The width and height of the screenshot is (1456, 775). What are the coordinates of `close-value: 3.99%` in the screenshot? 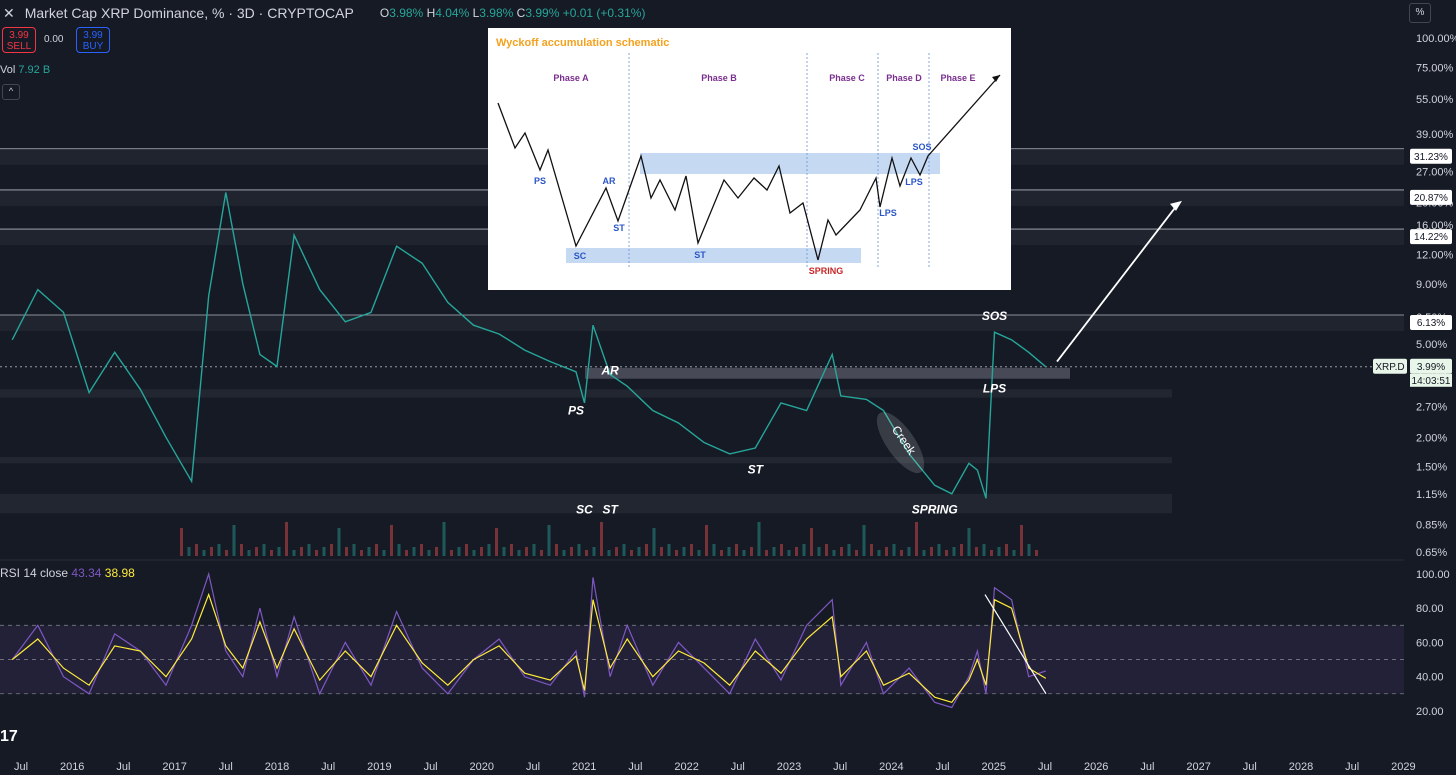 It's located at (542, 13).